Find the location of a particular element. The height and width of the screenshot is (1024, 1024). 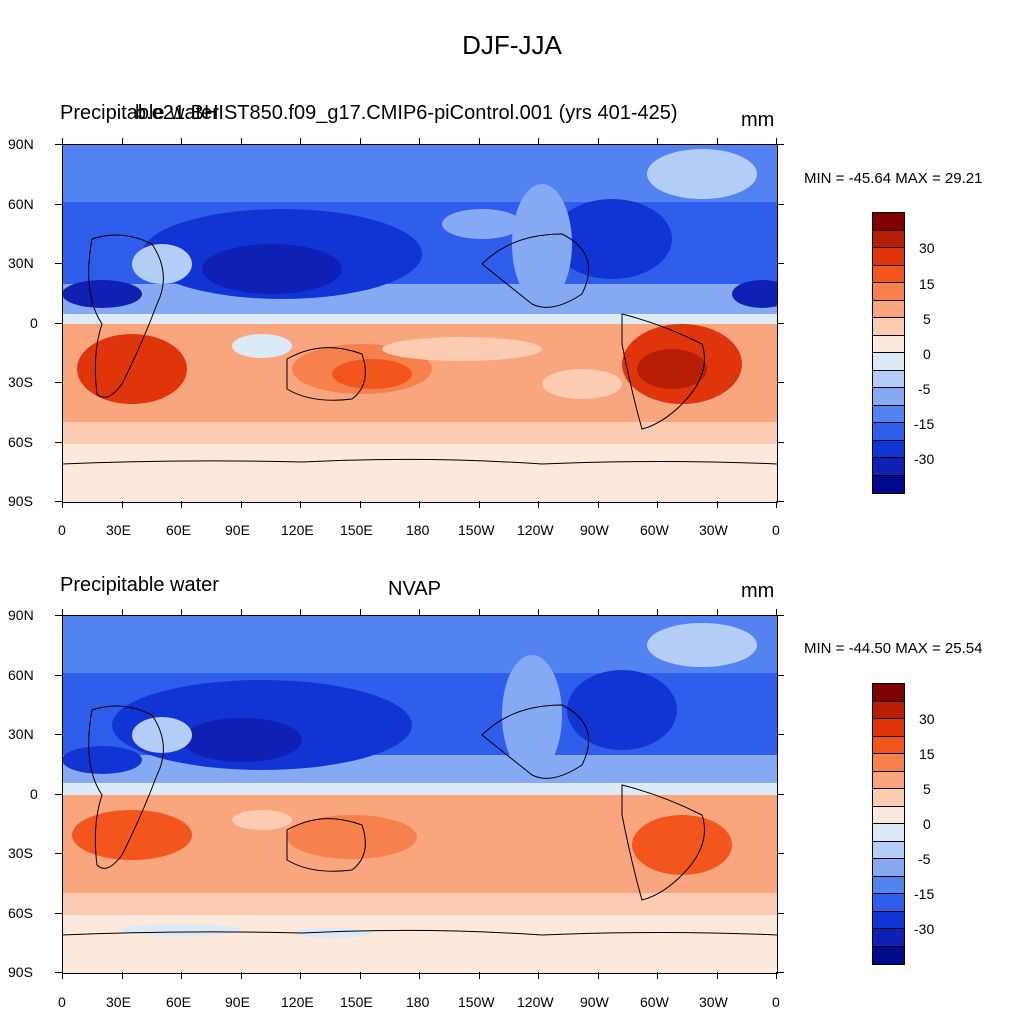

lon-label: 60E is located at coordinates (178, 1002).